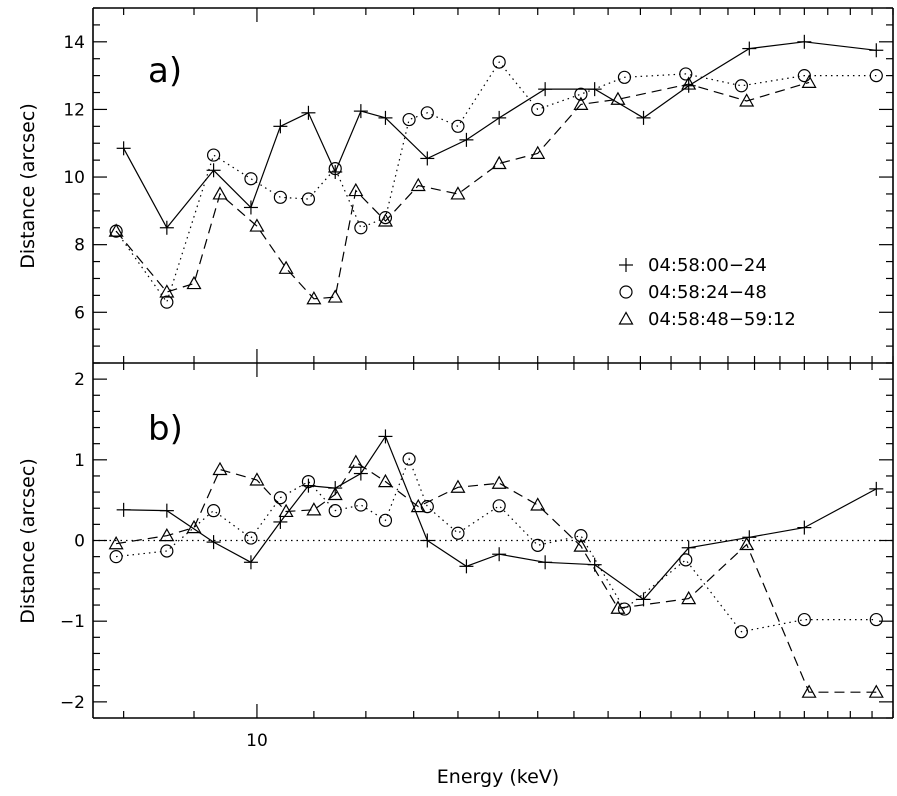 The width and height of the screenshot is (897, 796). I want to click on panel-b-y-tick-label: 2, so click(79, 380).